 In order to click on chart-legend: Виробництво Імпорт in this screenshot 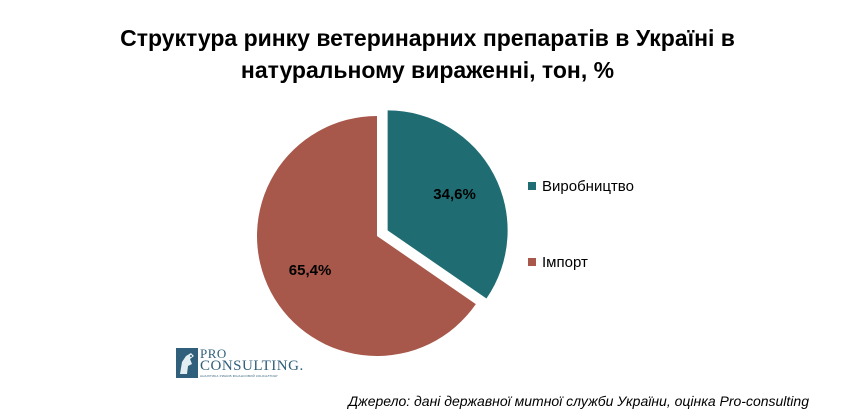, I will do `click(581, 252)`.